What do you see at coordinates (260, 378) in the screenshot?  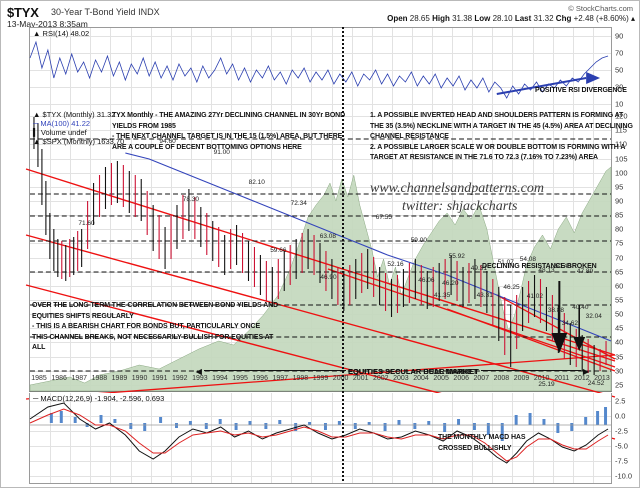 I see `x-axis-tick: 1996` at bounding box center [260, 378].